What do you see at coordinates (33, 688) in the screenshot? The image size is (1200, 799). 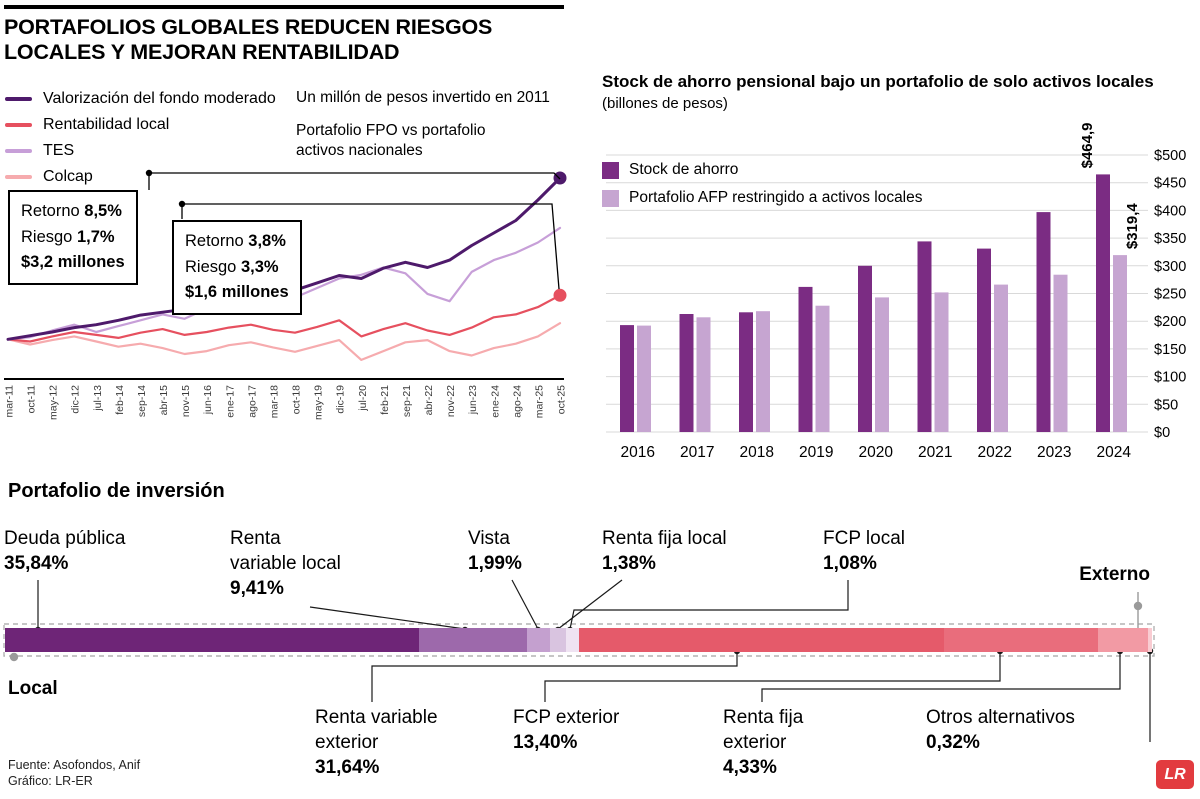 I see `local-group-label: Local` at bounding box center [33, 688].